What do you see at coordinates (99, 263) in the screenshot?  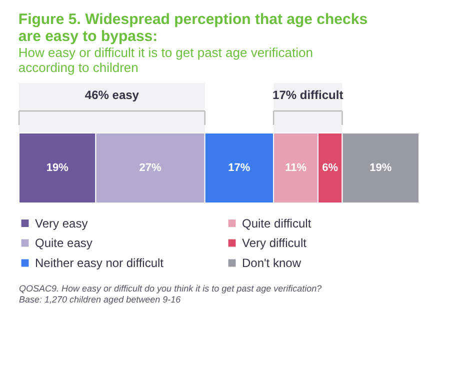 I see `legend-label: Neither easy nor difficult` at bounding box center [99, 263].